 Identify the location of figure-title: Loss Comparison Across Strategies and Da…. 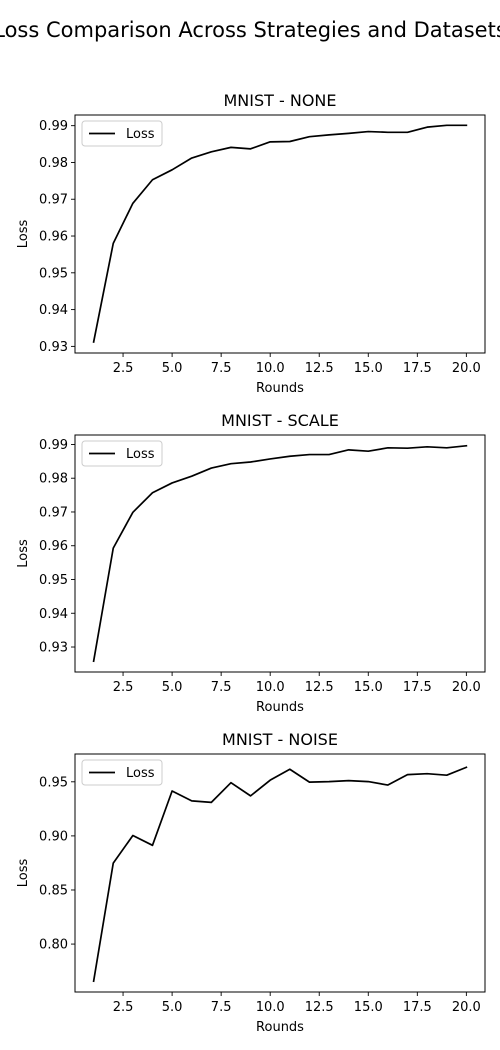
(250, 30).